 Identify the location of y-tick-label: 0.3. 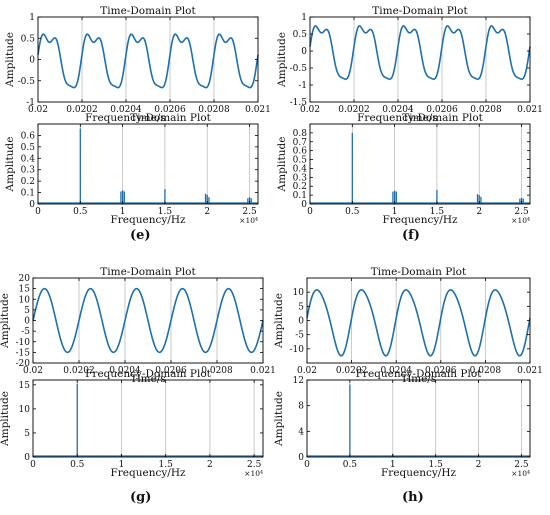
(28, 171).